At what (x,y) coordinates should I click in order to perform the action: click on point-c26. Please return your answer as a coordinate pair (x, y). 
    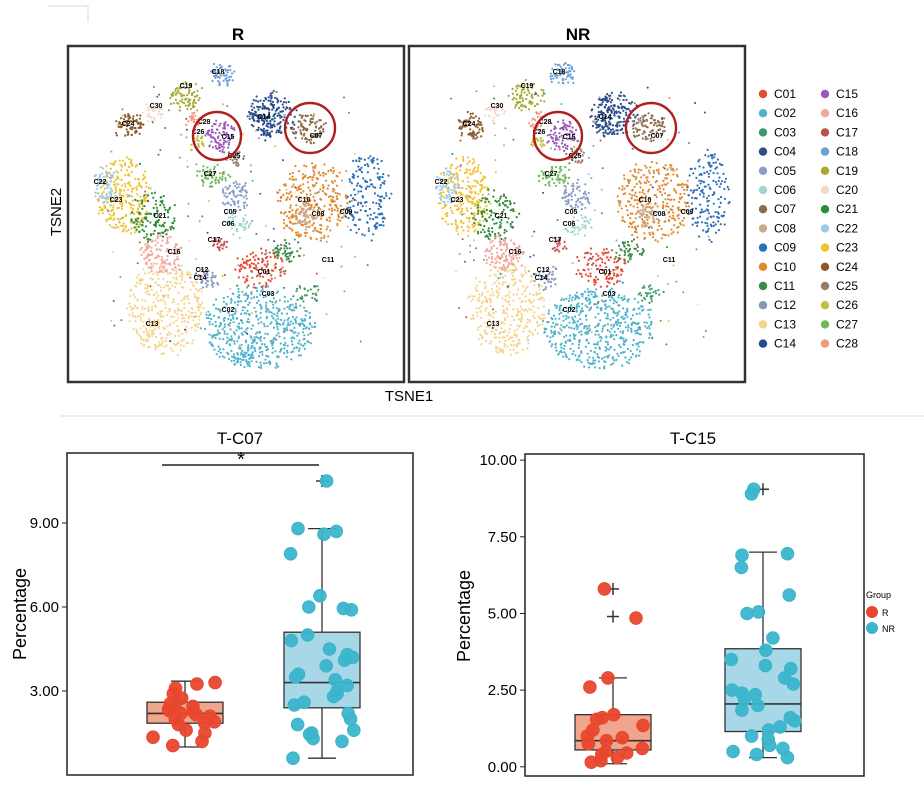
    Looking at the image, I should click on (191, 149).